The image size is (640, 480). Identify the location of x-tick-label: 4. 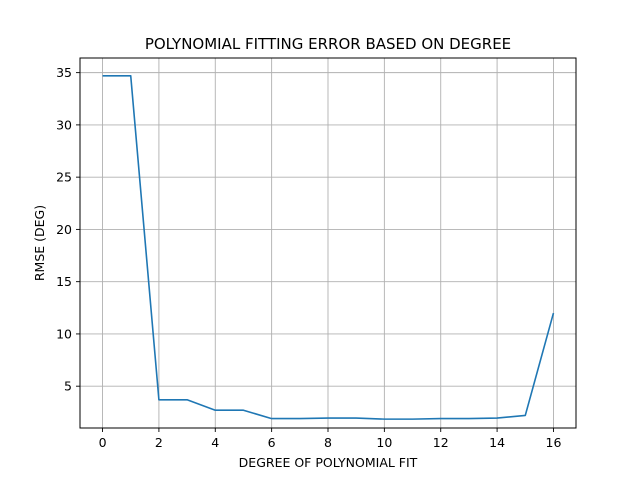
(215, 442).